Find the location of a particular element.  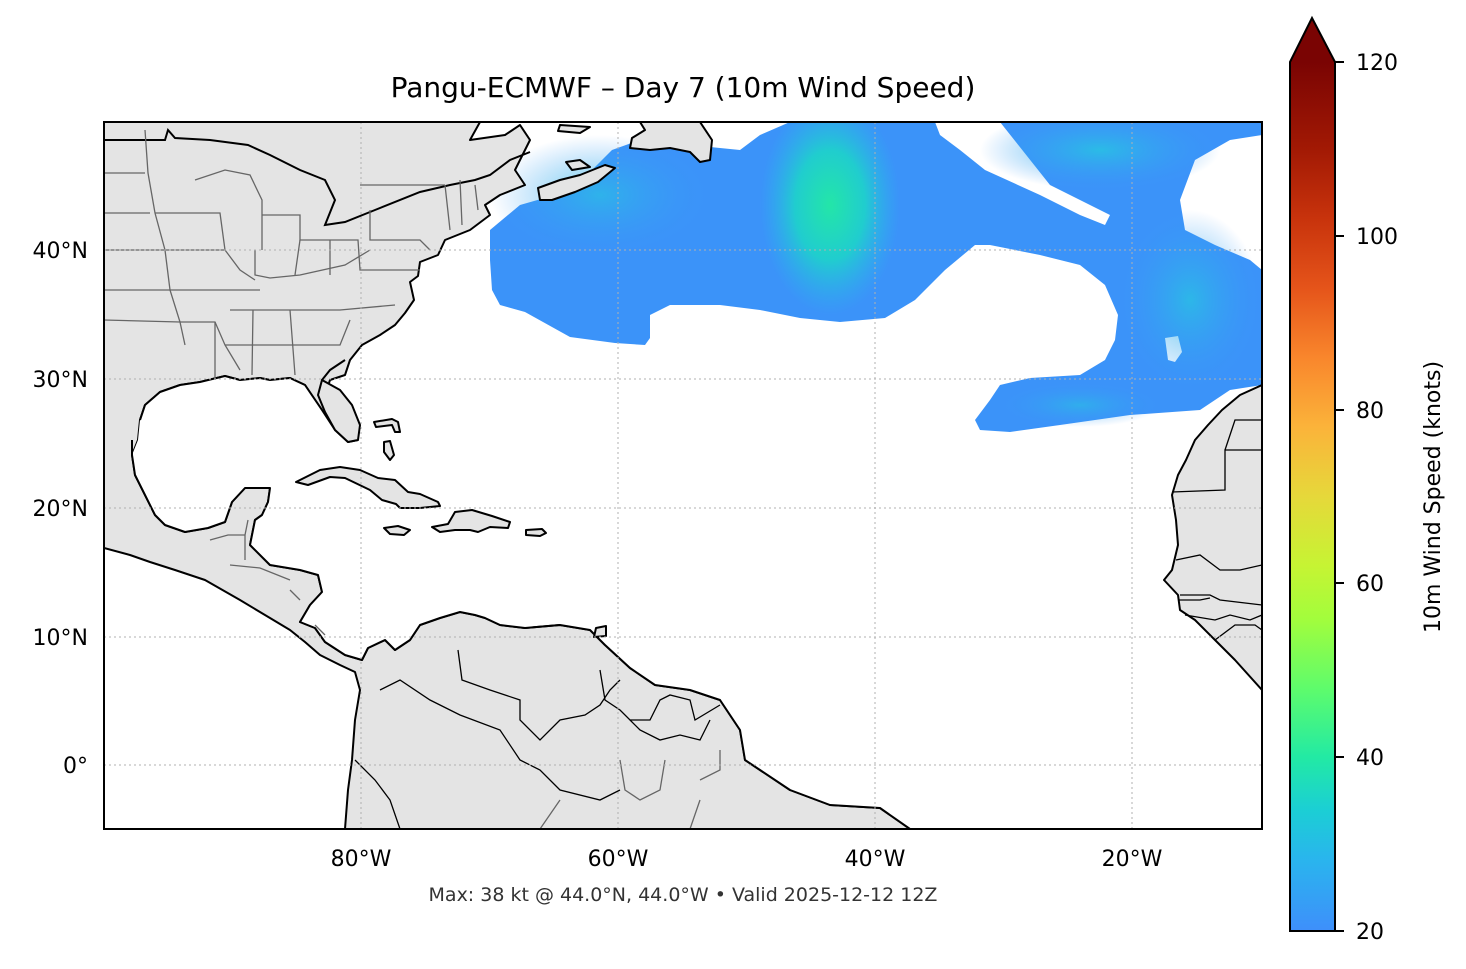

land-puerto-rico is located at coordinates (536, 532).